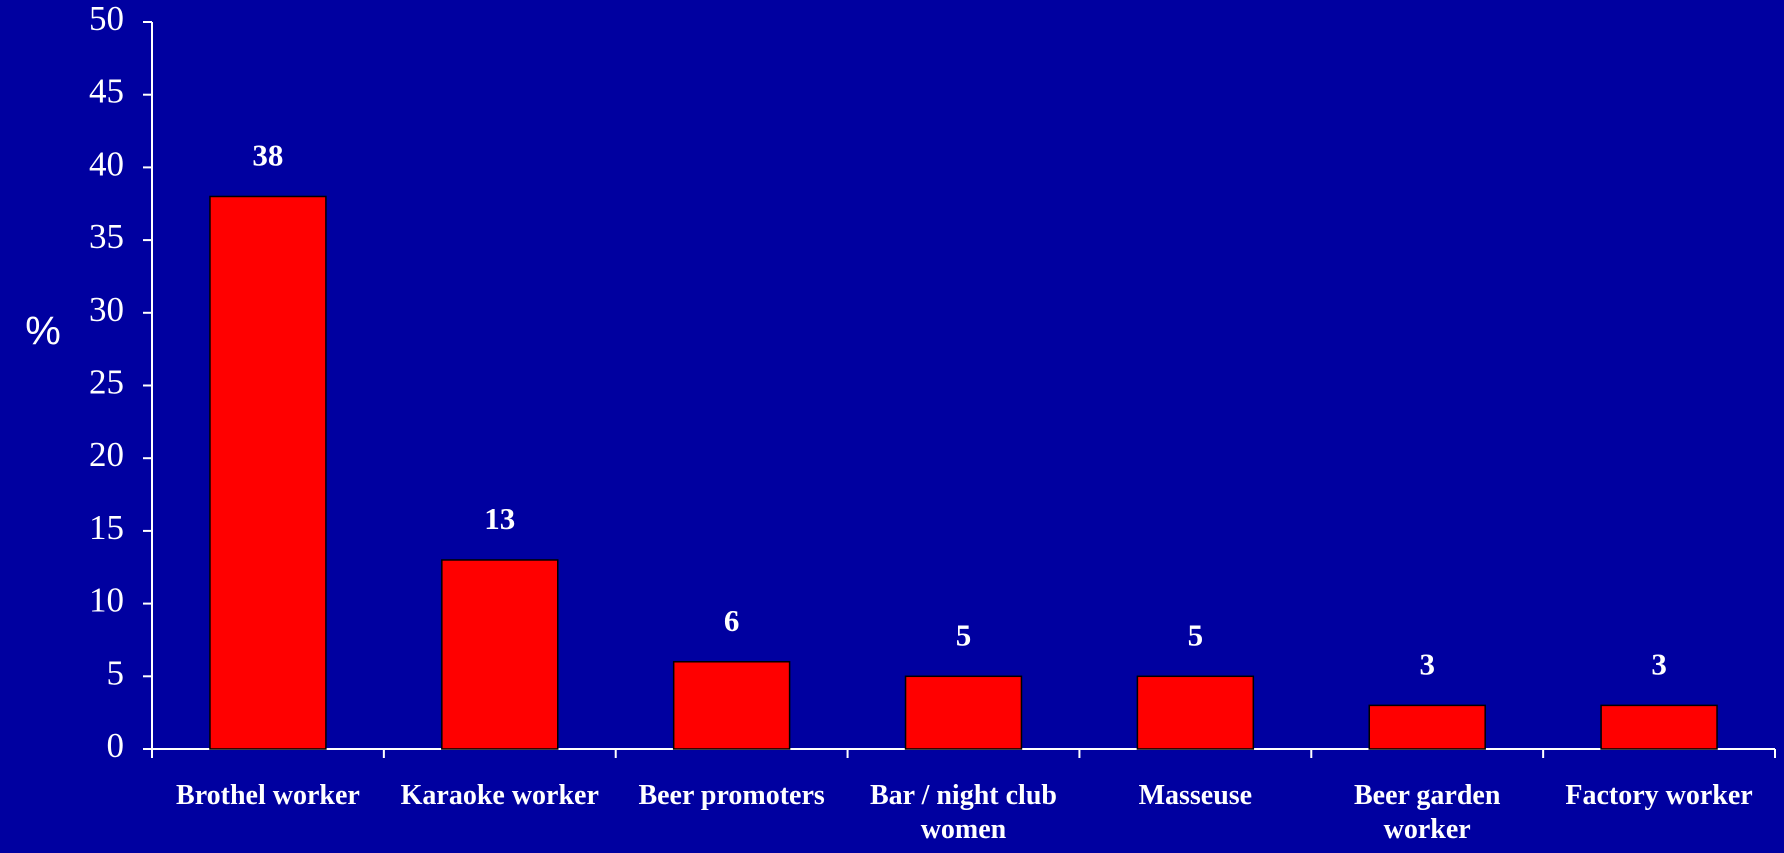 The image size is (1784, 853). Describe the element at coordinates (43, 332) in the screenshot. I see `y-axis-label: %` at that location.